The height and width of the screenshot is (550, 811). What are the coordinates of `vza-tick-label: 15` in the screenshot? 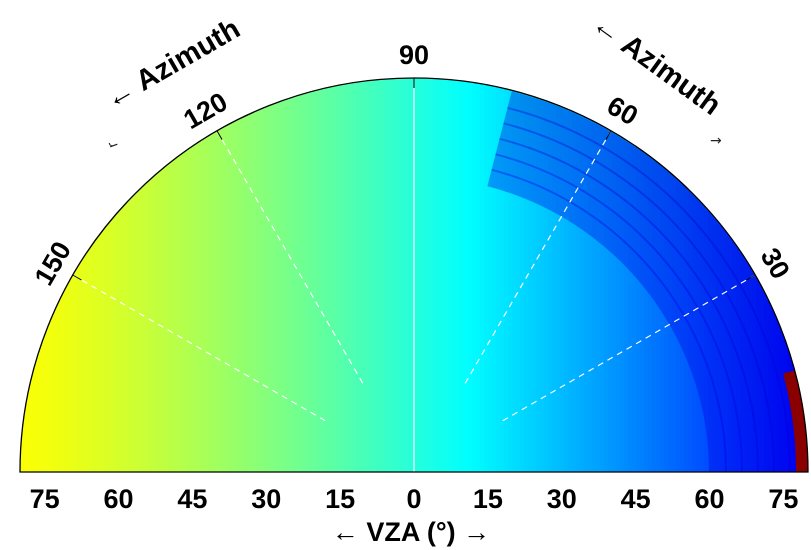 It's located at (488, 499).